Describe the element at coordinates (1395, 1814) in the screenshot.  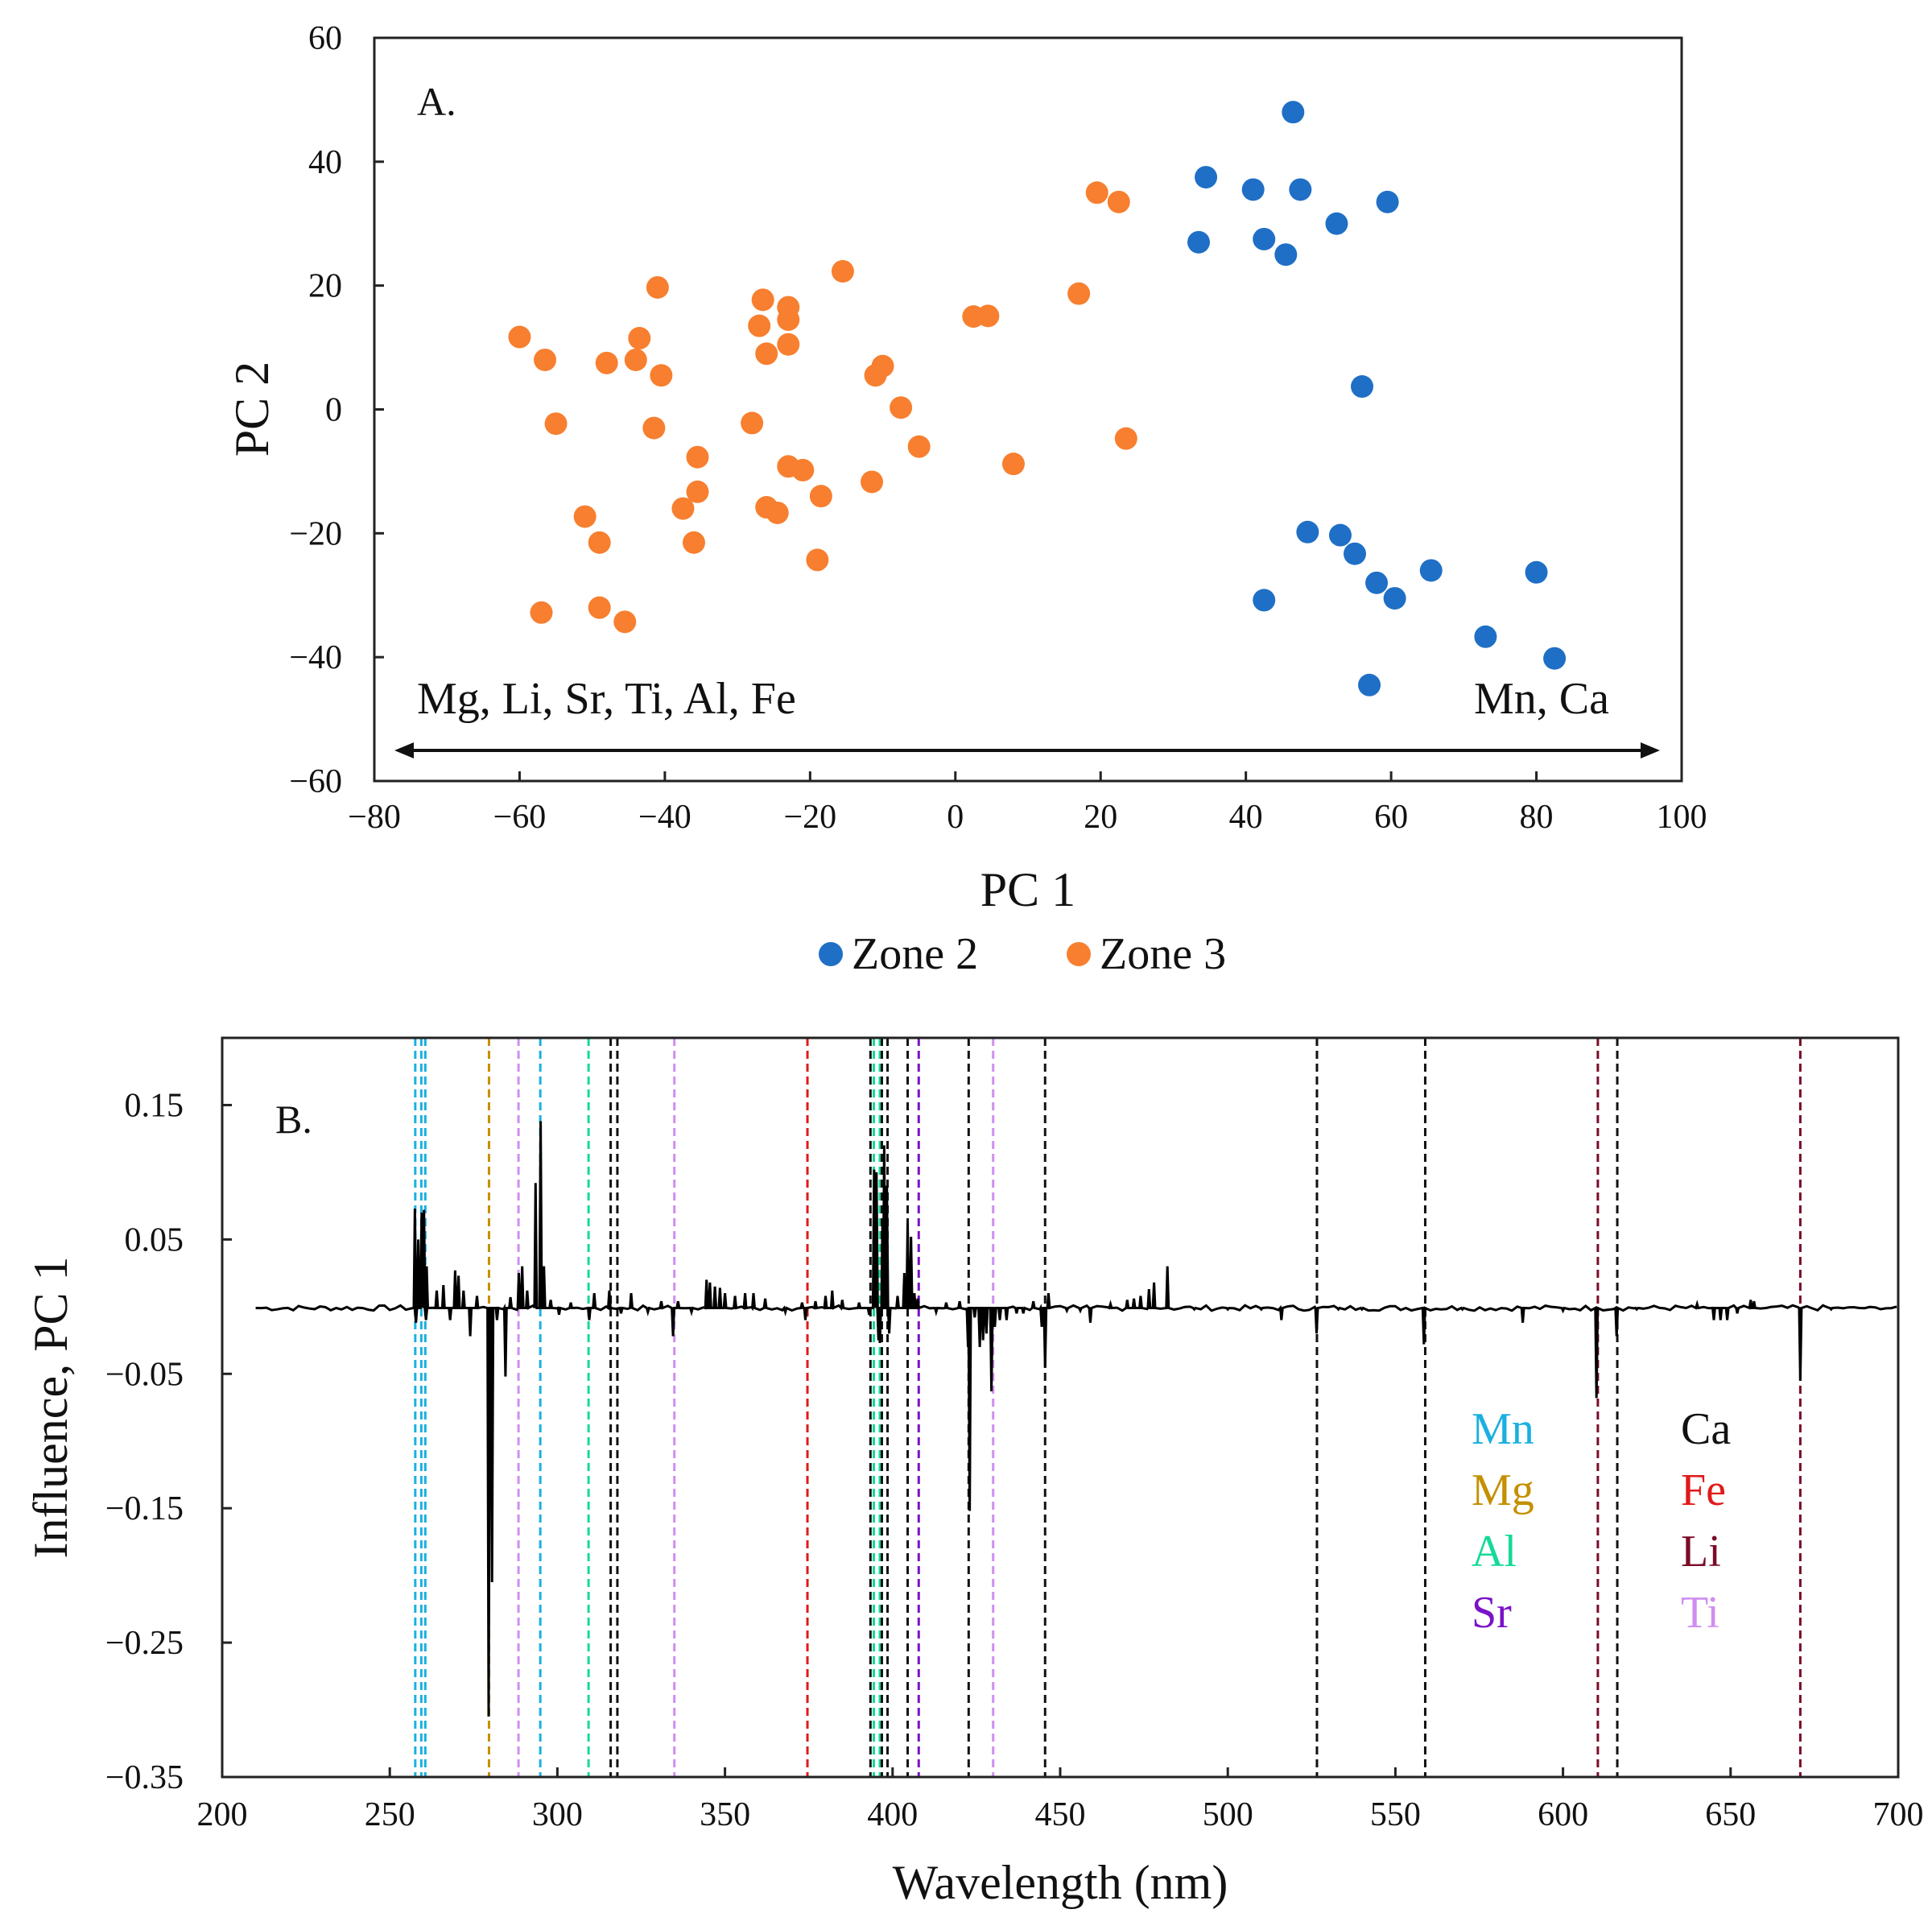
I see `x-tick-label: 550` at that location.